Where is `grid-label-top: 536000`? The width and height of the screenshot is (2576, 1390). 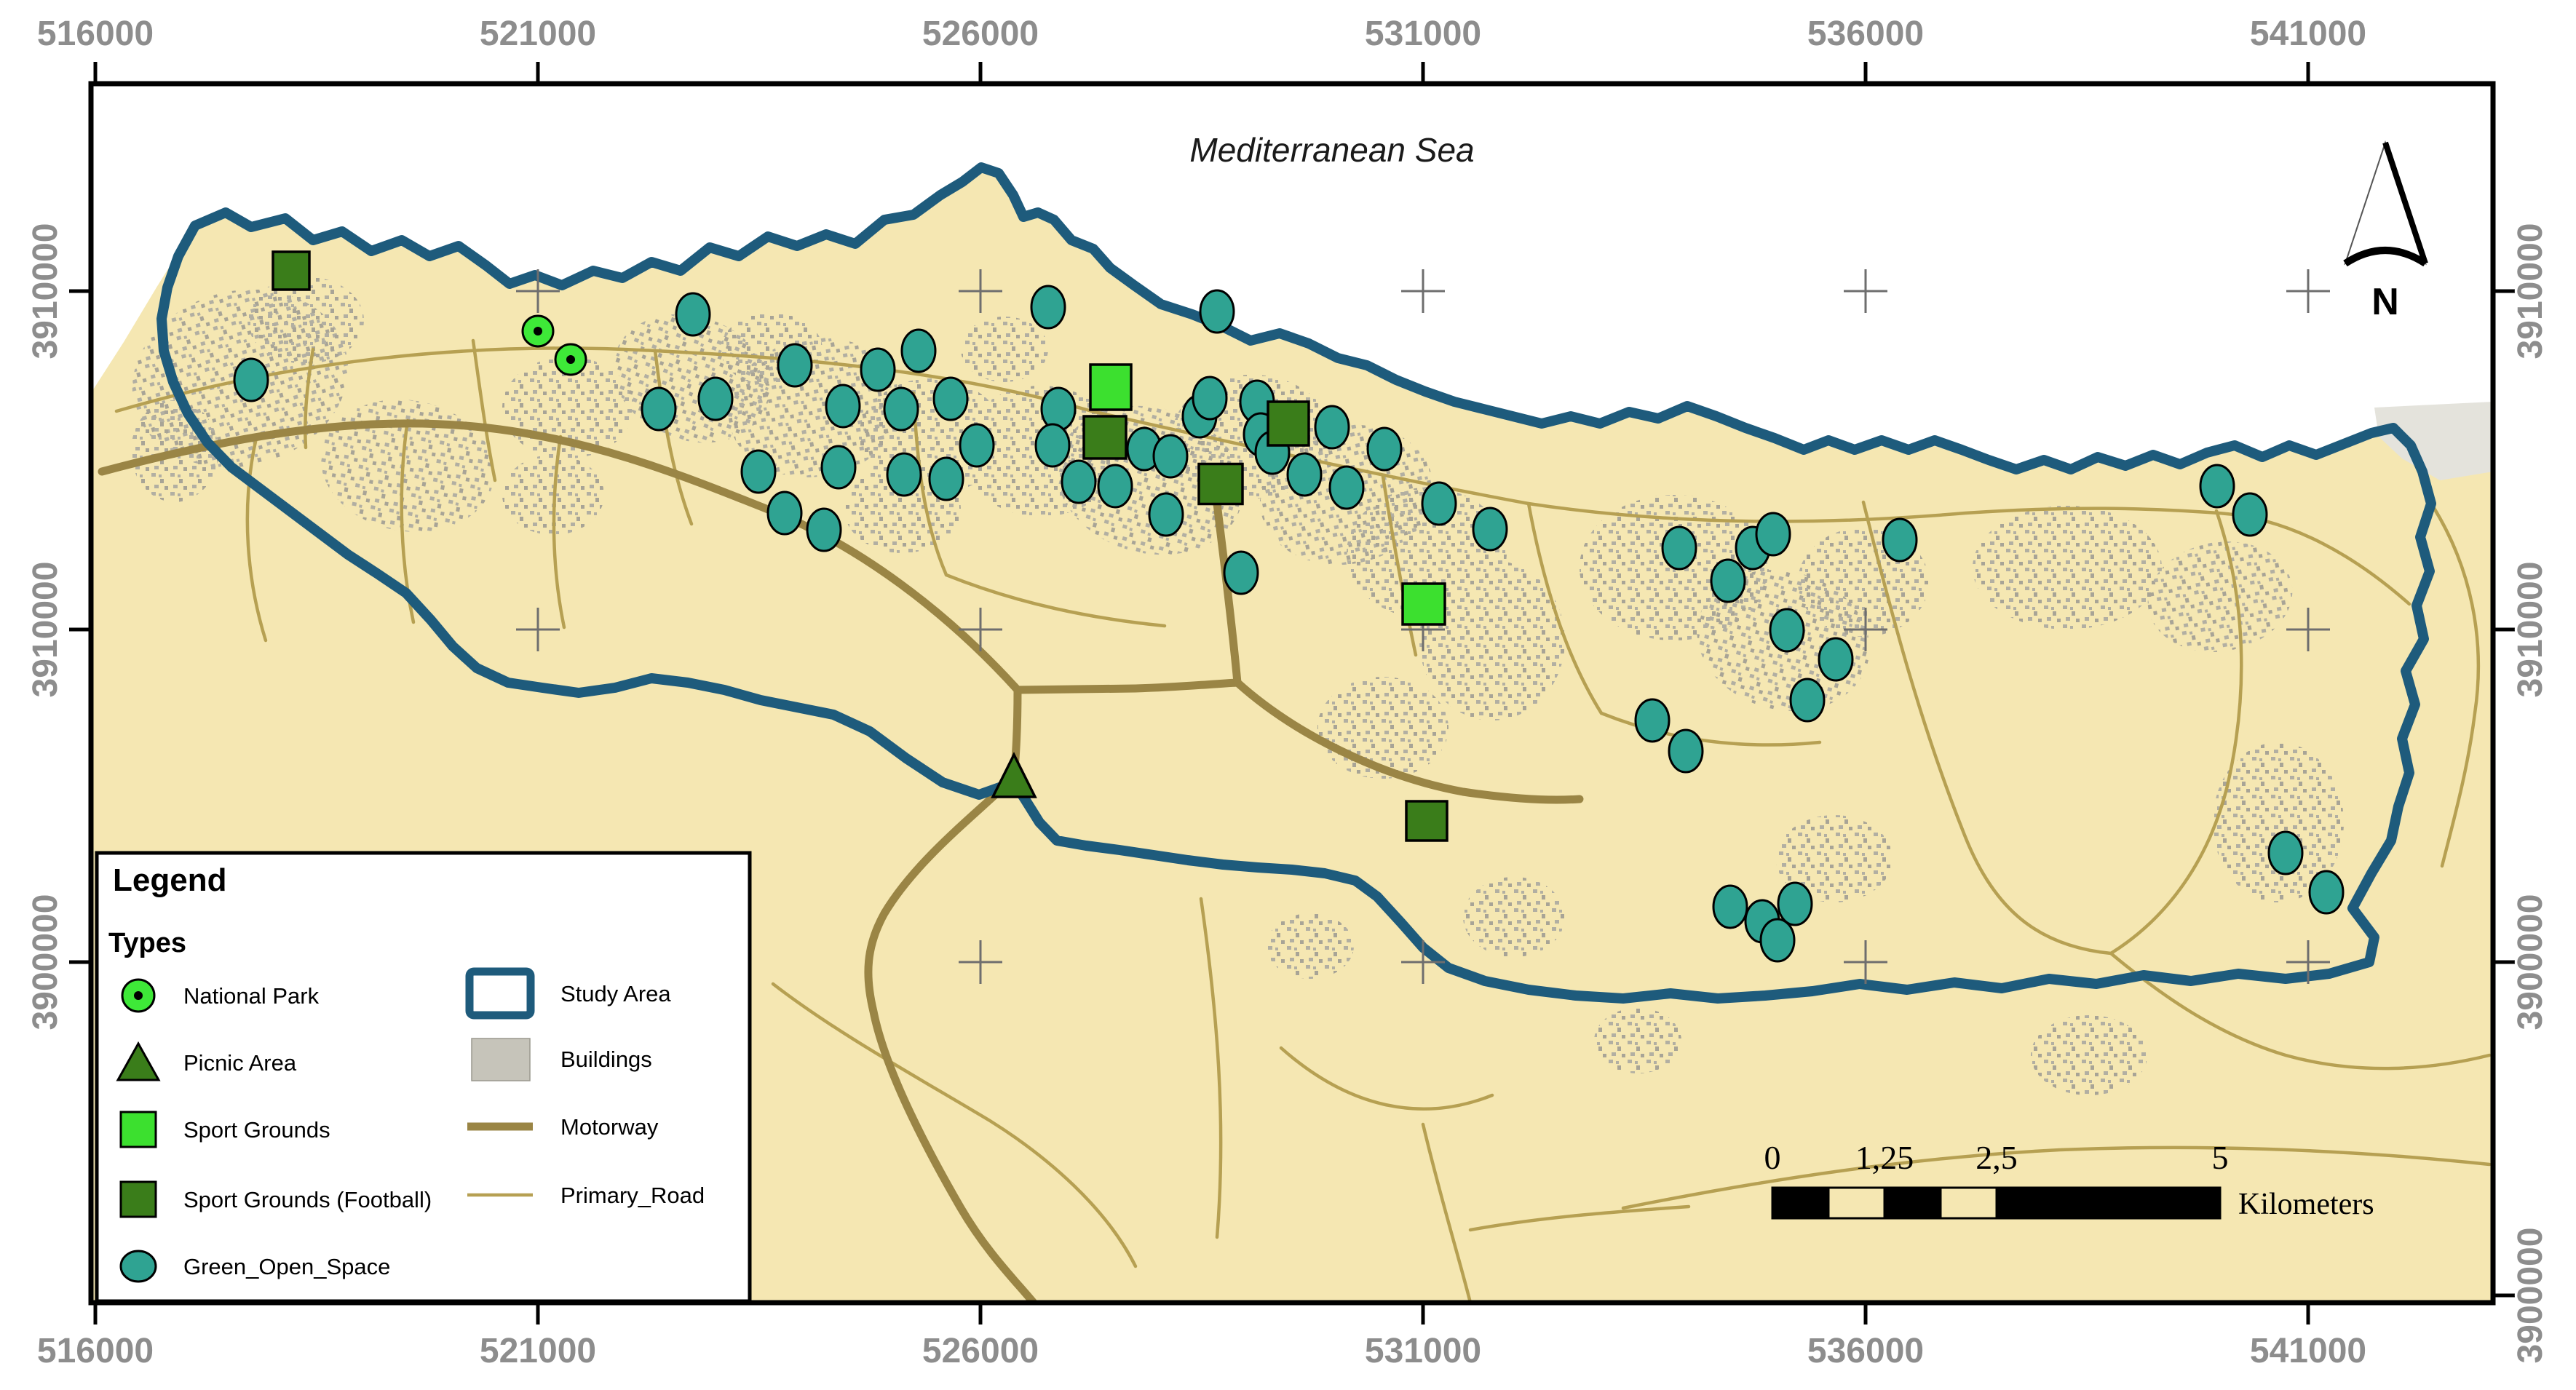 grid-label-top: 536000 is located at coordinates (1865, 34).